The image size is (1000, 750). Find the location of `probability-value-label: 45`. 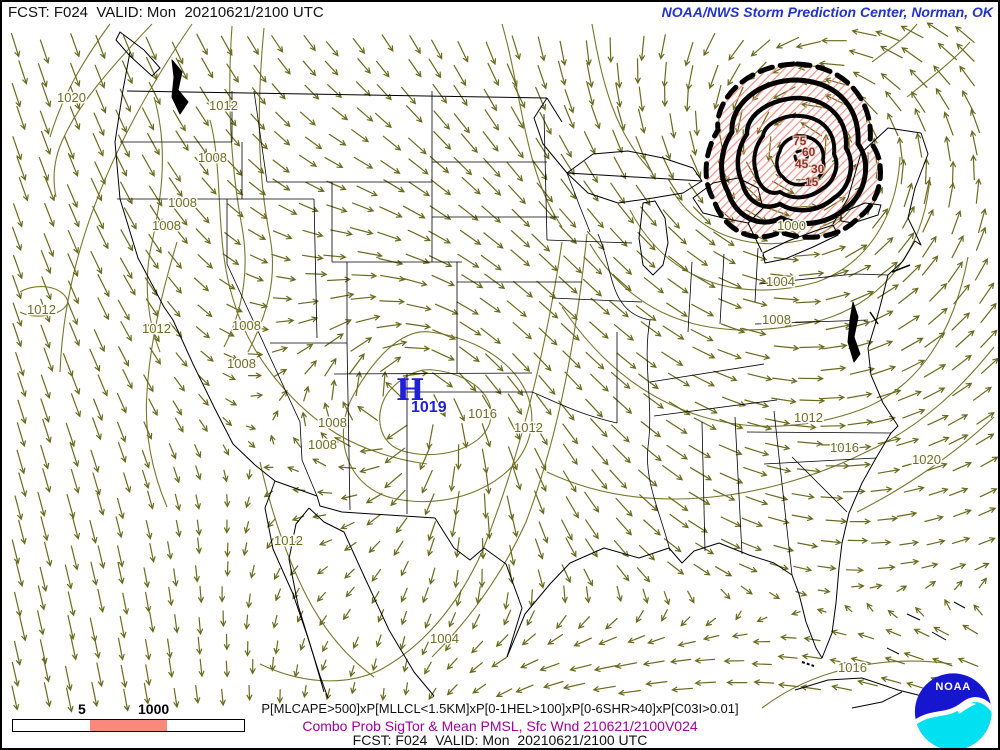

probability-value-label: 45 is located at coordinates (802, 164).